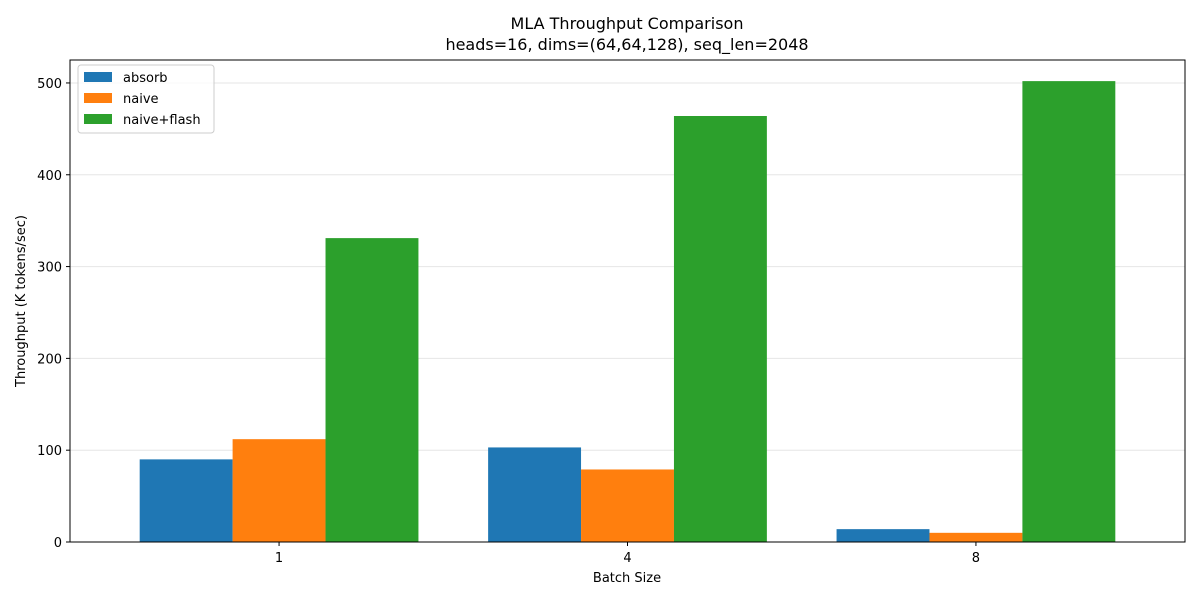 This screenshot has width=1200, height=600. What do you see at coordinates (145, 78) in the screenshot?
I see `legend-label: absorb` at bounding box center [145, 78].